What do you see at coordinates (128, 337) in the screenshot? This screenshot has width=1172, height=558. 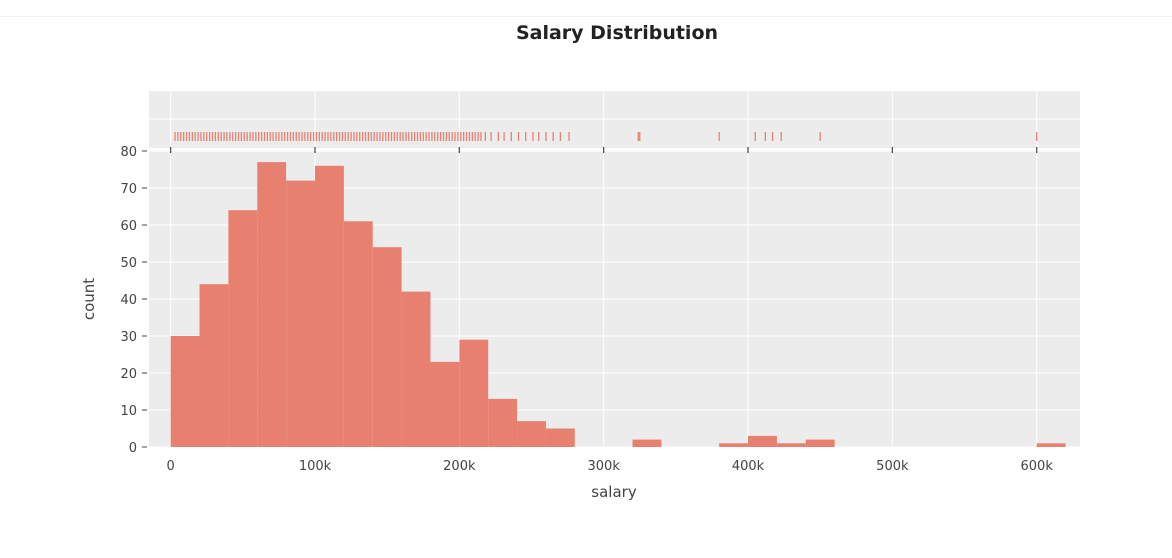 I see `y-tick-label: 30` at bounding box center [128, 337].